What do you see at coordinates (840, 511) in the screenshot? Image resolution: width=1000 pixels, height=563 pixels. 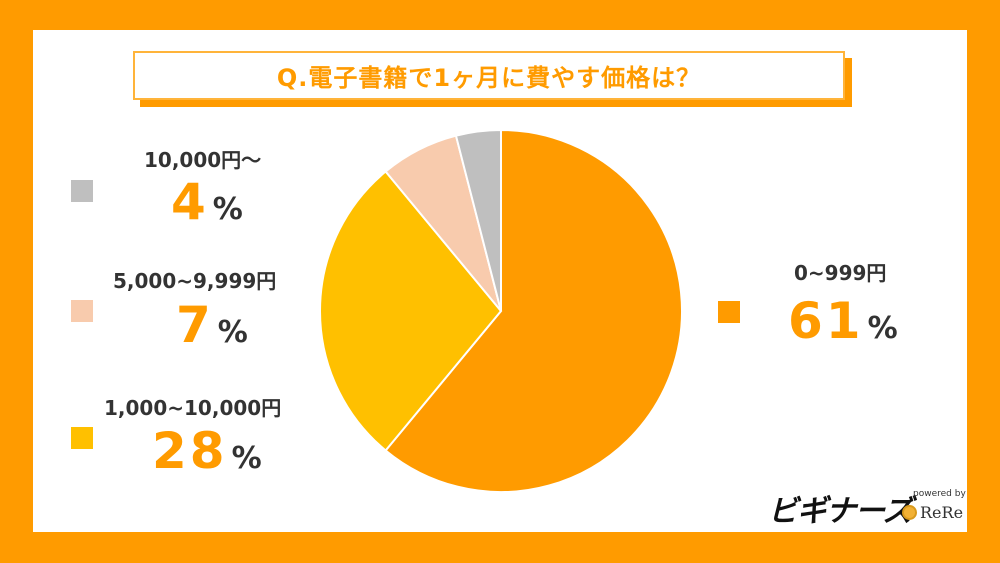 I see `brand-logo: ビギナーズ` at bounding box center [840, 511].